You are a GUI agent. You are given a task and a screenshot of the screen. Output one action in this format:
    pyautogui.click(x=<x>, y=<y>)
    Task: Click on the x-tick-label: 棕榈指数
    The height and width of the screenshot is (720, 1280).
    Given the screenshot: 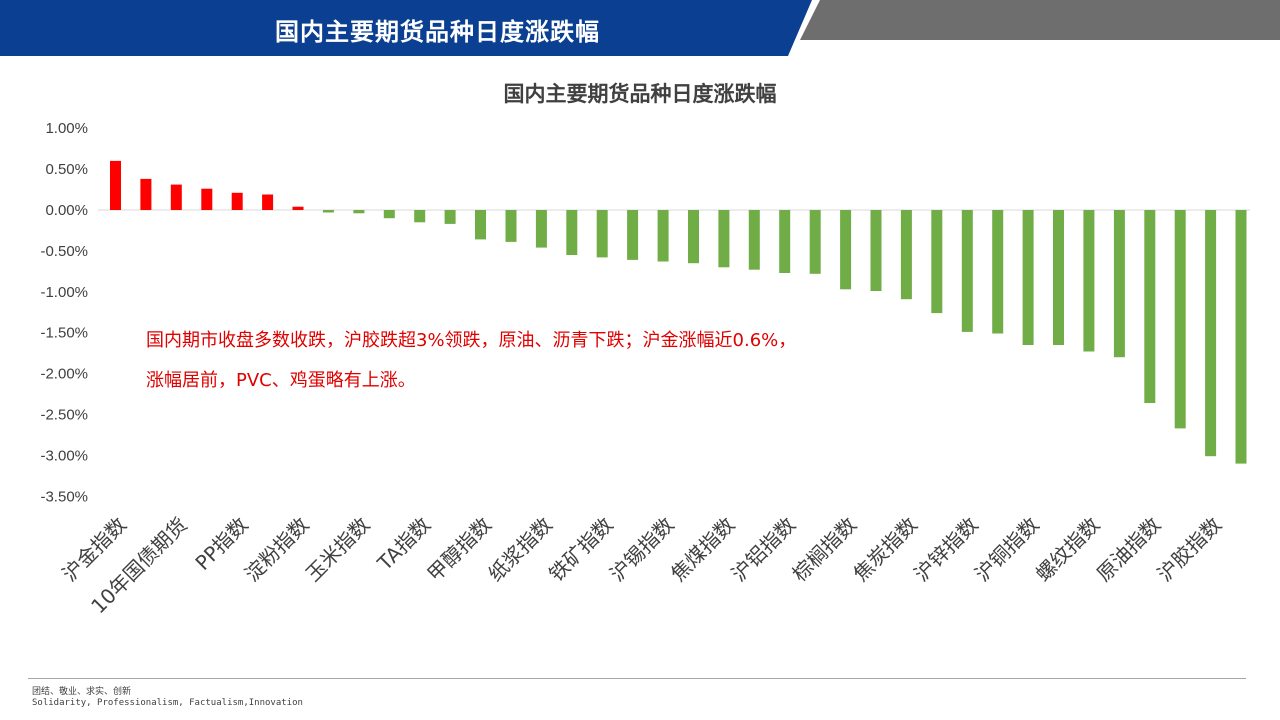 What is the action you would take?
    pyautogui.click(x=825, y=550)
    